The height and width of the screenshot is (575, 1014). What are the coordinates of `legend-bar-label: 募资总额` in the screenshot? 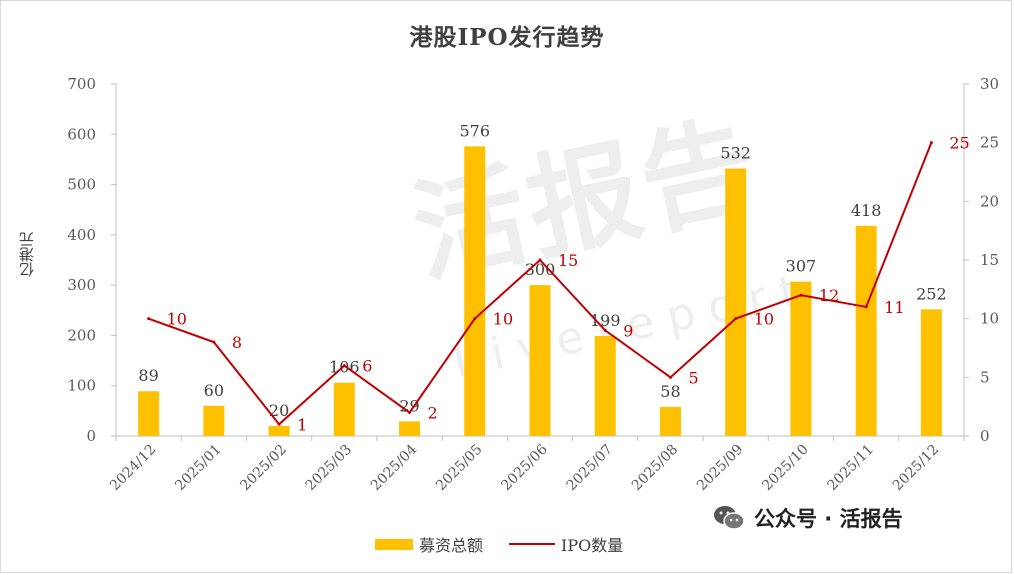 It's located at (451, 545).